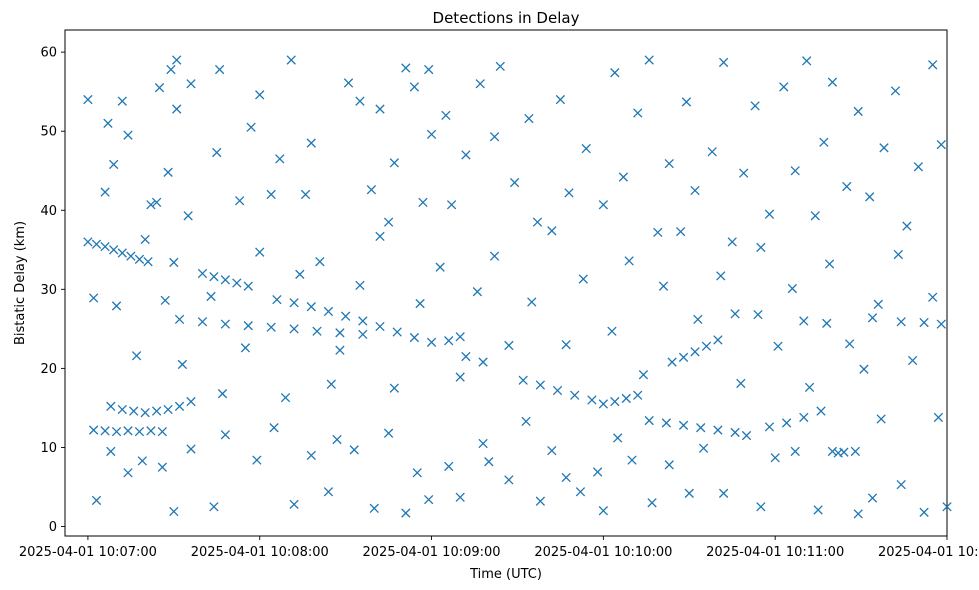  I want to click on x-tick-label: 2025-04-01 10:07:00, so click(88, 552).